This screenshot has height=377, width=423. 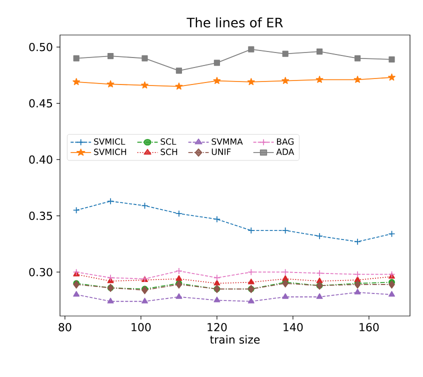 What do you see at coordinates (40, 103) in the screenshot?
I see `y-tick-label: 0.45` at bounding box center [40, 103].